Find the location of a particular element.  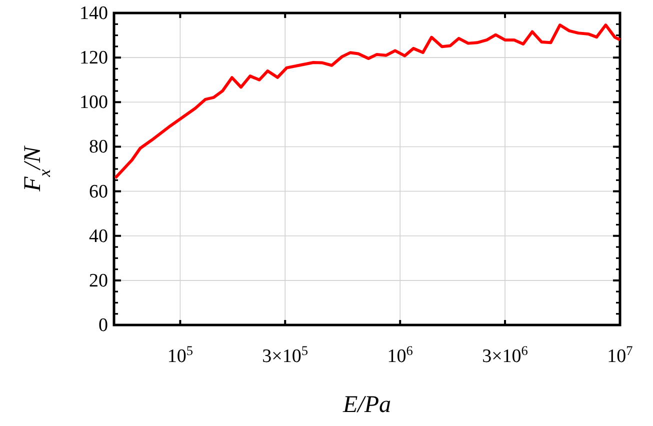

x-tick-label: 3×10$^{6}$ is located at coordinates (505, 354).